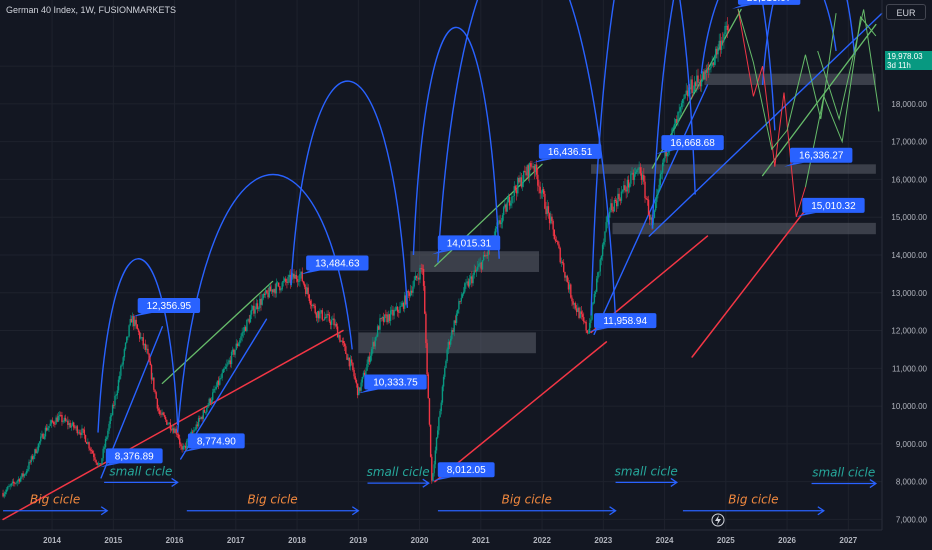 This screenshot has width=932, height=550. I want to click on cycle-label: small cicle, so click(843, 473).